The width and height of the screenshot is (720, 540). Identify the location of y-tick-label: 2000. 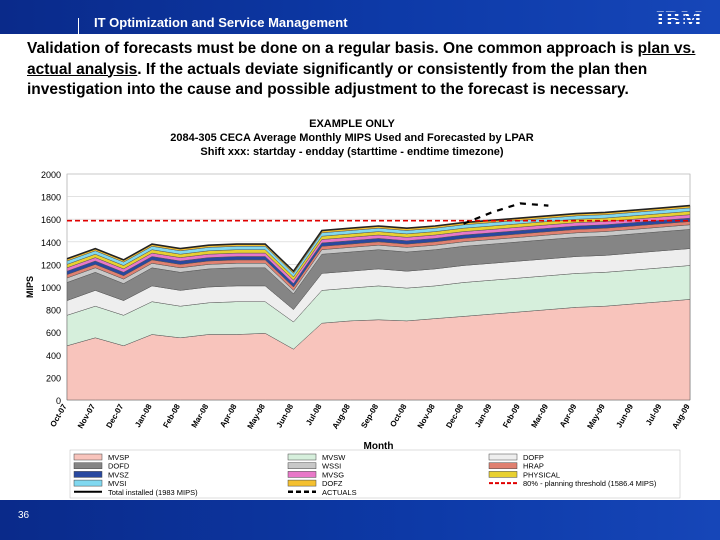
(51, 175).